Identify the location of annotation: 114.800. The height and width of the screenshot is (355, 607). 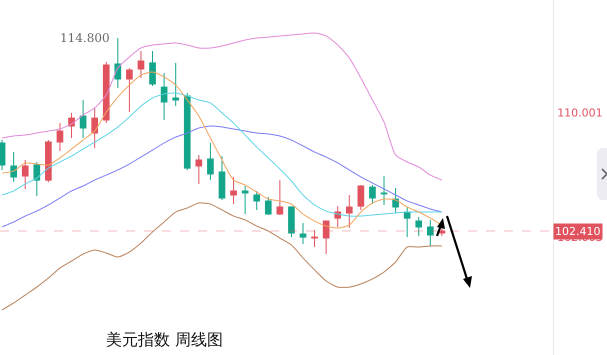
(85, 38).